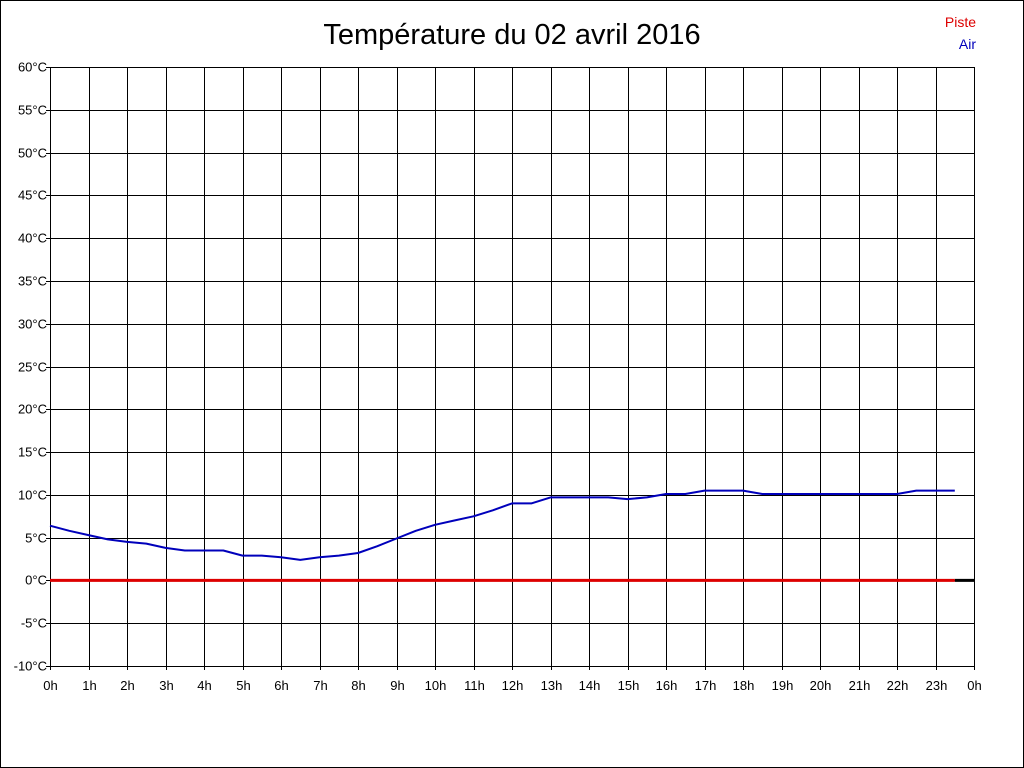 This screenshot has height=768, width=1024. I want to click on x-tick-label: 8h, so click(358, 685).